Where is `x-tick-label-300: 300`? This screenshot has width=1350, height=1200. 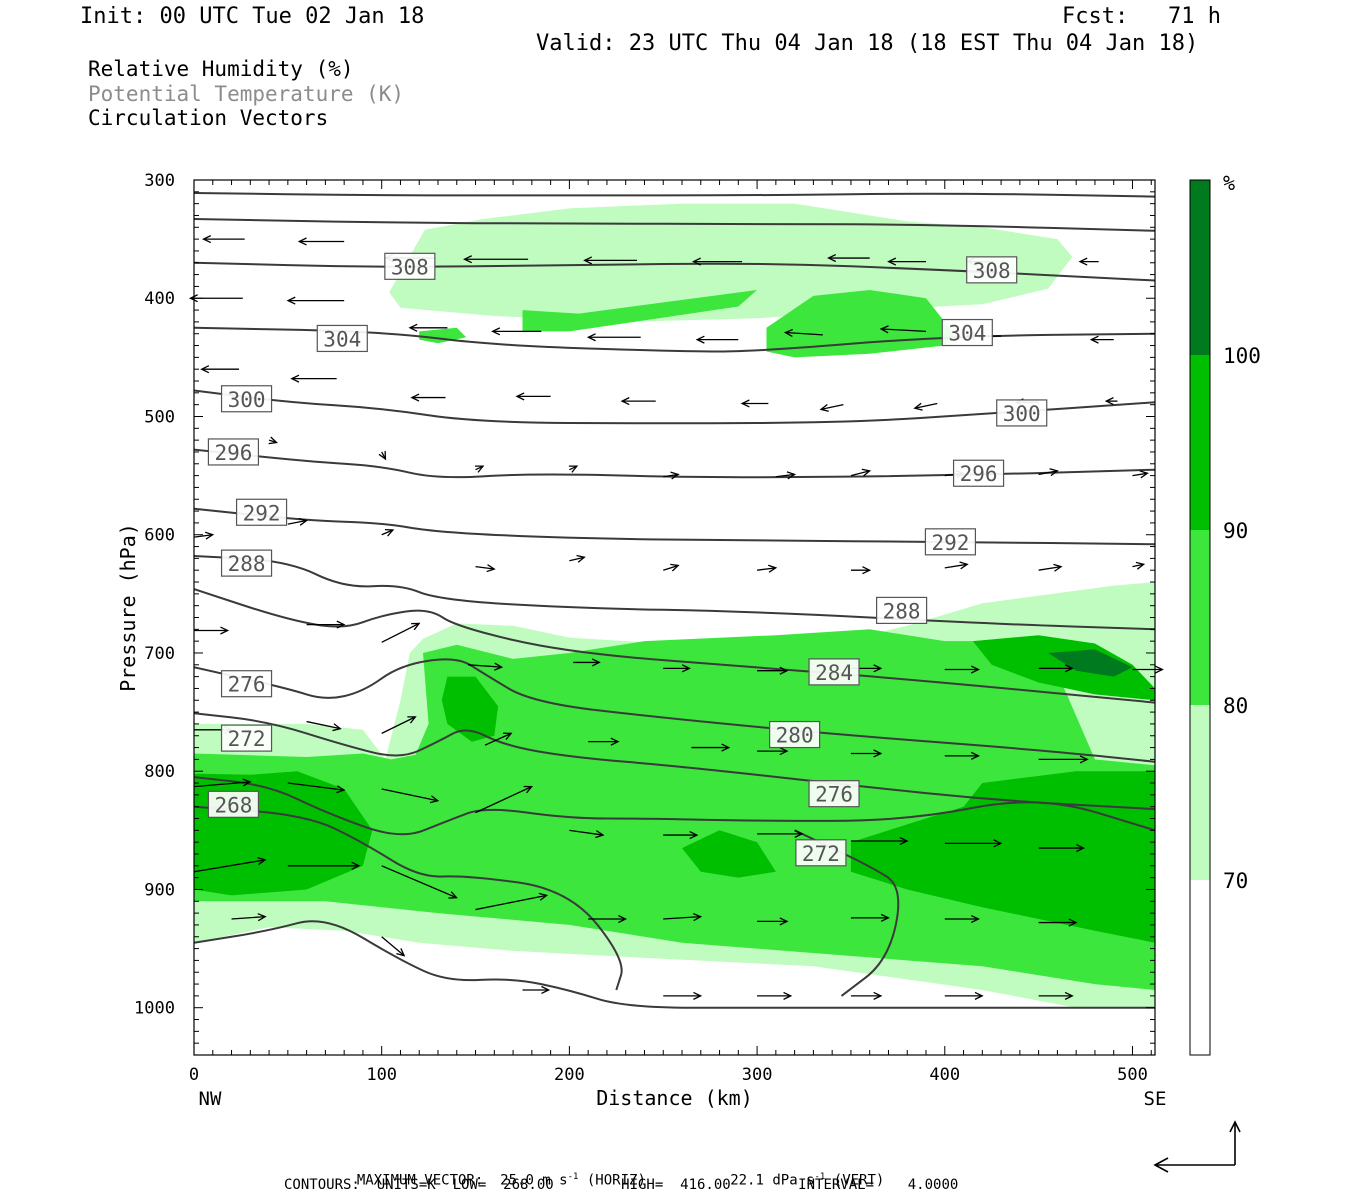
x-tick-label-300: 300 is located at coordinates (757, 1075).